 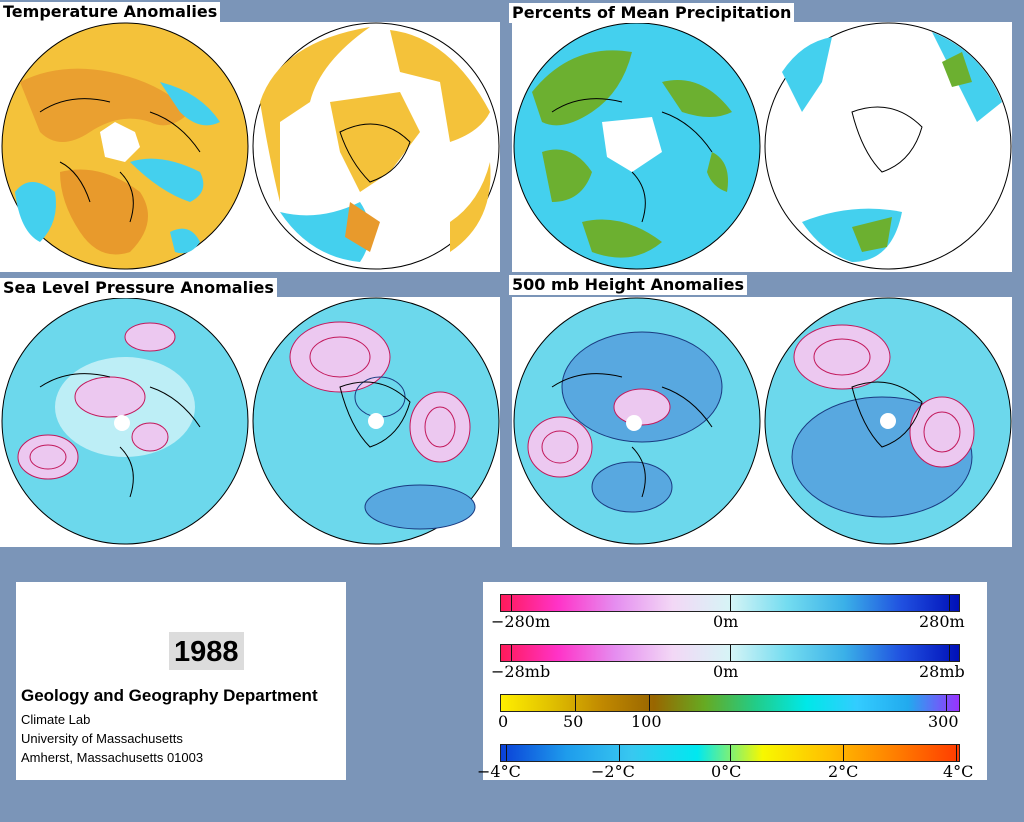 I want to click on university-name: University of Massachusetts, so click(x=102, y=738).